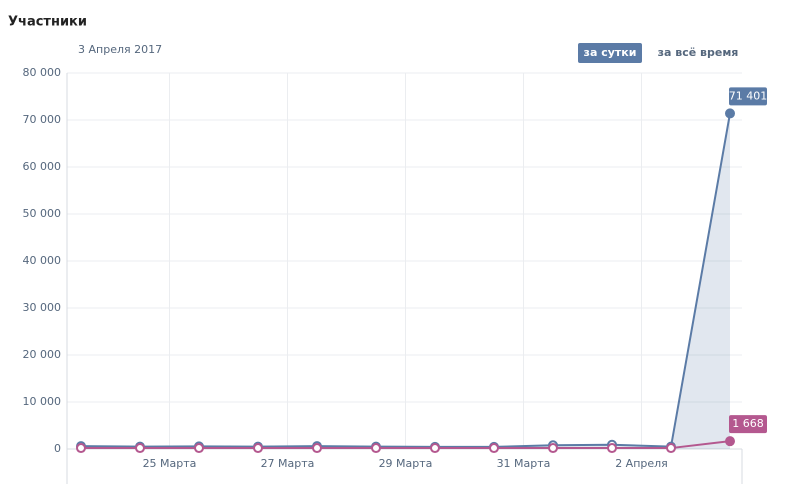  What do you see at coordinates (42, 260) in the screenshot?
I see `y-tick-label: 40 000` at bounding box center [42, 260].